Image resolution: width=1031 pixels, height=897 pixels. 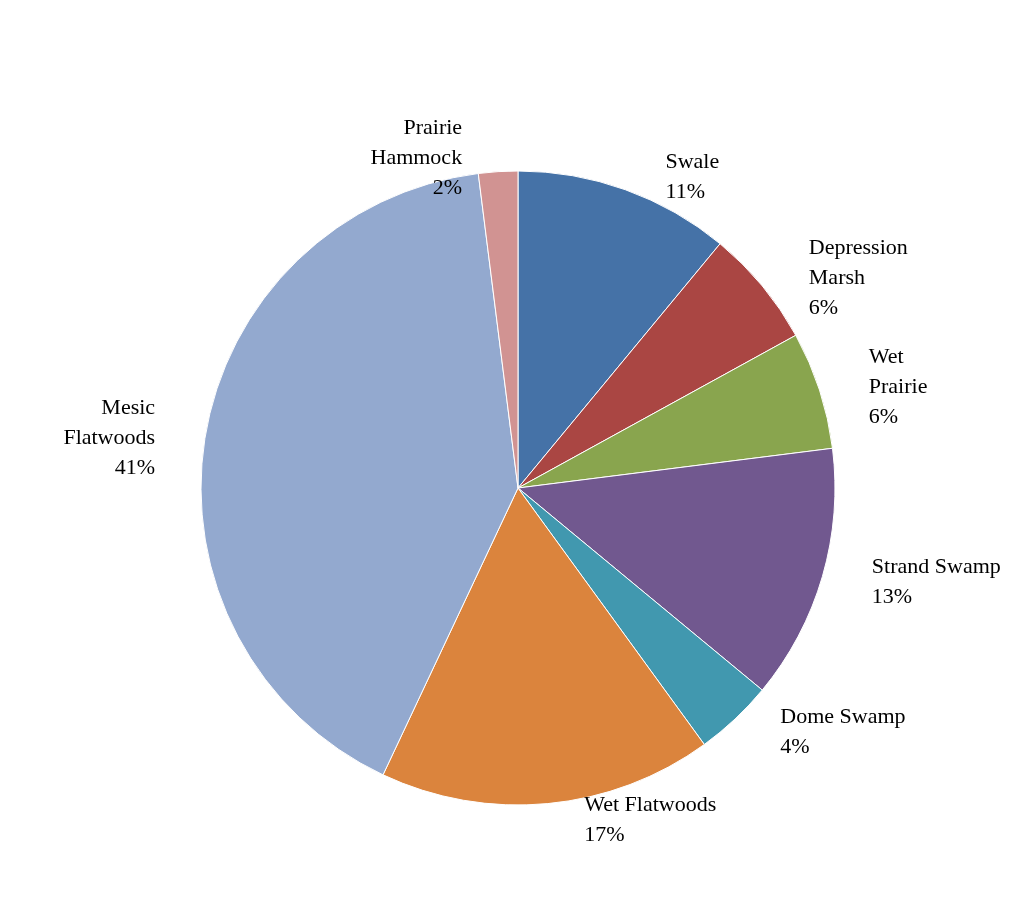 I want to click on data-label: 13%, so click(x=892, y=596).